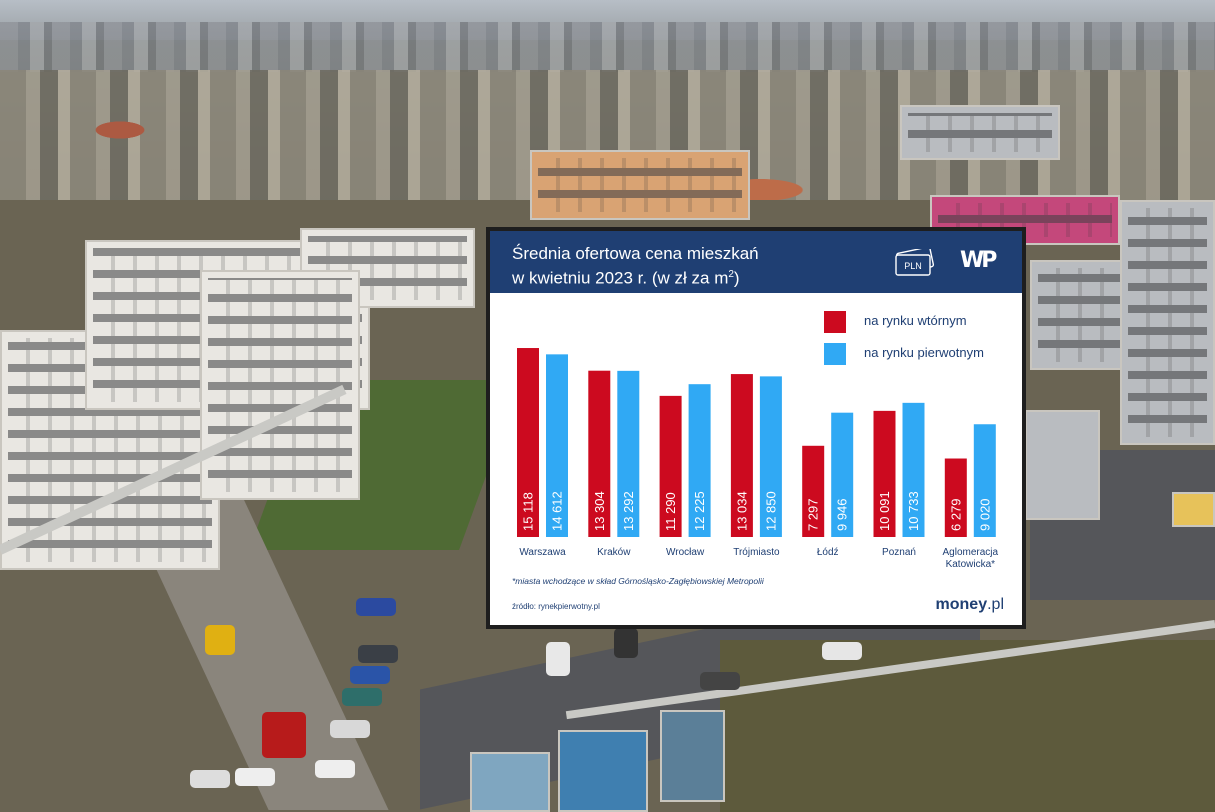 The width and height of the screenshot is (1215, 812). Describe the element at coordinates (915, 320) in the screenshot. I see `legend-label-secondary: na rynku wtórnym` at that location.